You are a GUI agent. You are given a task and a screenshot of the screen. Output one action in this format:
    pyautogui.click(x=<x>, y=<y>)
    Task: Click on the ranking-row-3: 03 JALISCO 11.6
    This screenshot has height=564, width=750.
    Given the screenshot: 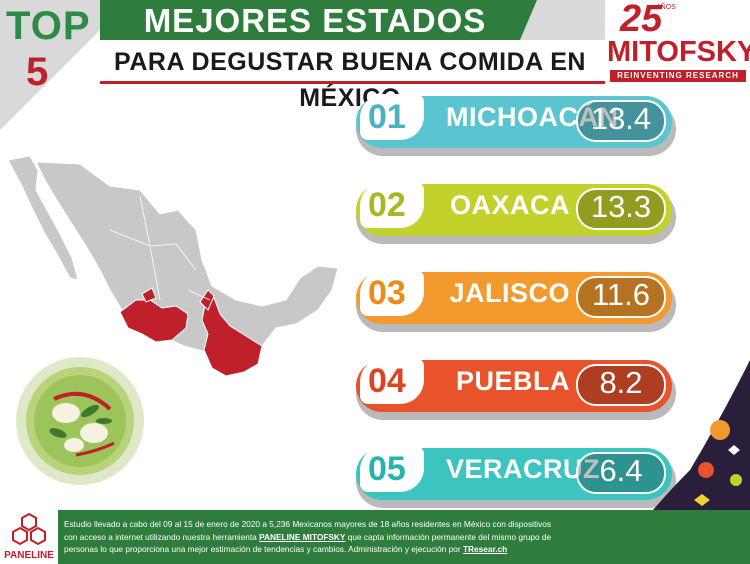 What is the action you would take?
    pyautogui.click(x=521, y=302)
    